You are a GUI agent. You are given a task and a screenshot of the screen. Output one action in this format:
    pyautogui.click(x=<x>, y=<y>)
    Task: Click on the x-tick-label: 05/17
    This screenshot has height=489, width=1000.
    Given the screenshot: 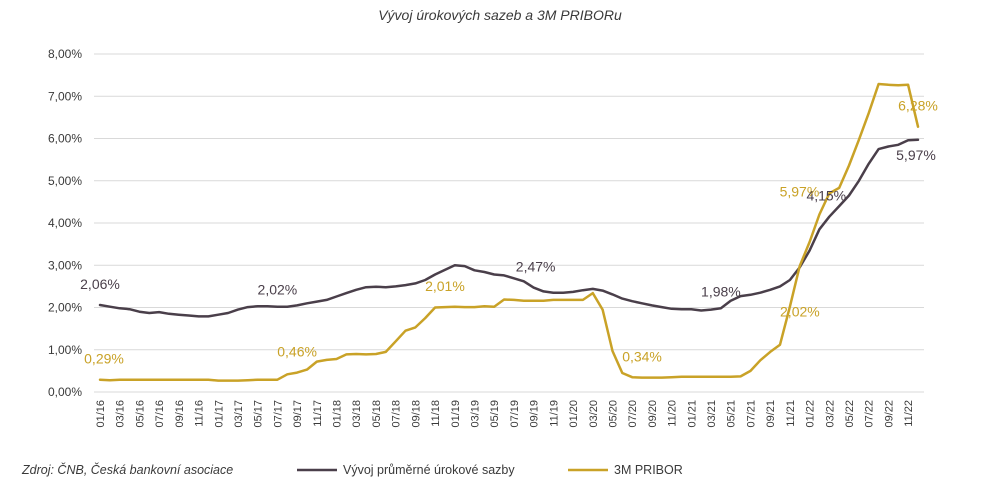 What is the action you would take?
    pyautogui.click(x=259, y=414)
    